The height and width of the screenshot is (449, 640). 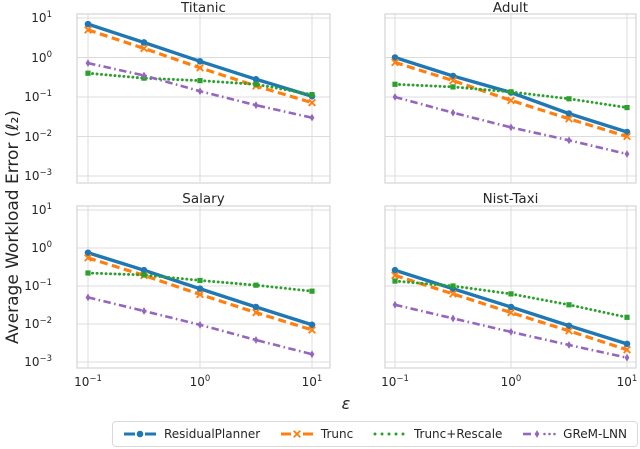 I want to click on subplot-salary, so click(x=203, y=287).